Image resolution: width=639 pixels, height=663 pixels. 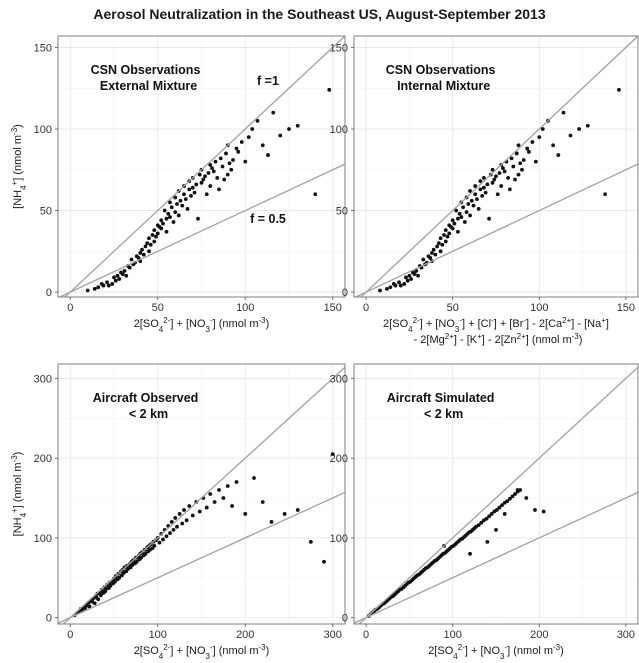 I want to click on x-tick-label: 0, so click(x=366, y=308).